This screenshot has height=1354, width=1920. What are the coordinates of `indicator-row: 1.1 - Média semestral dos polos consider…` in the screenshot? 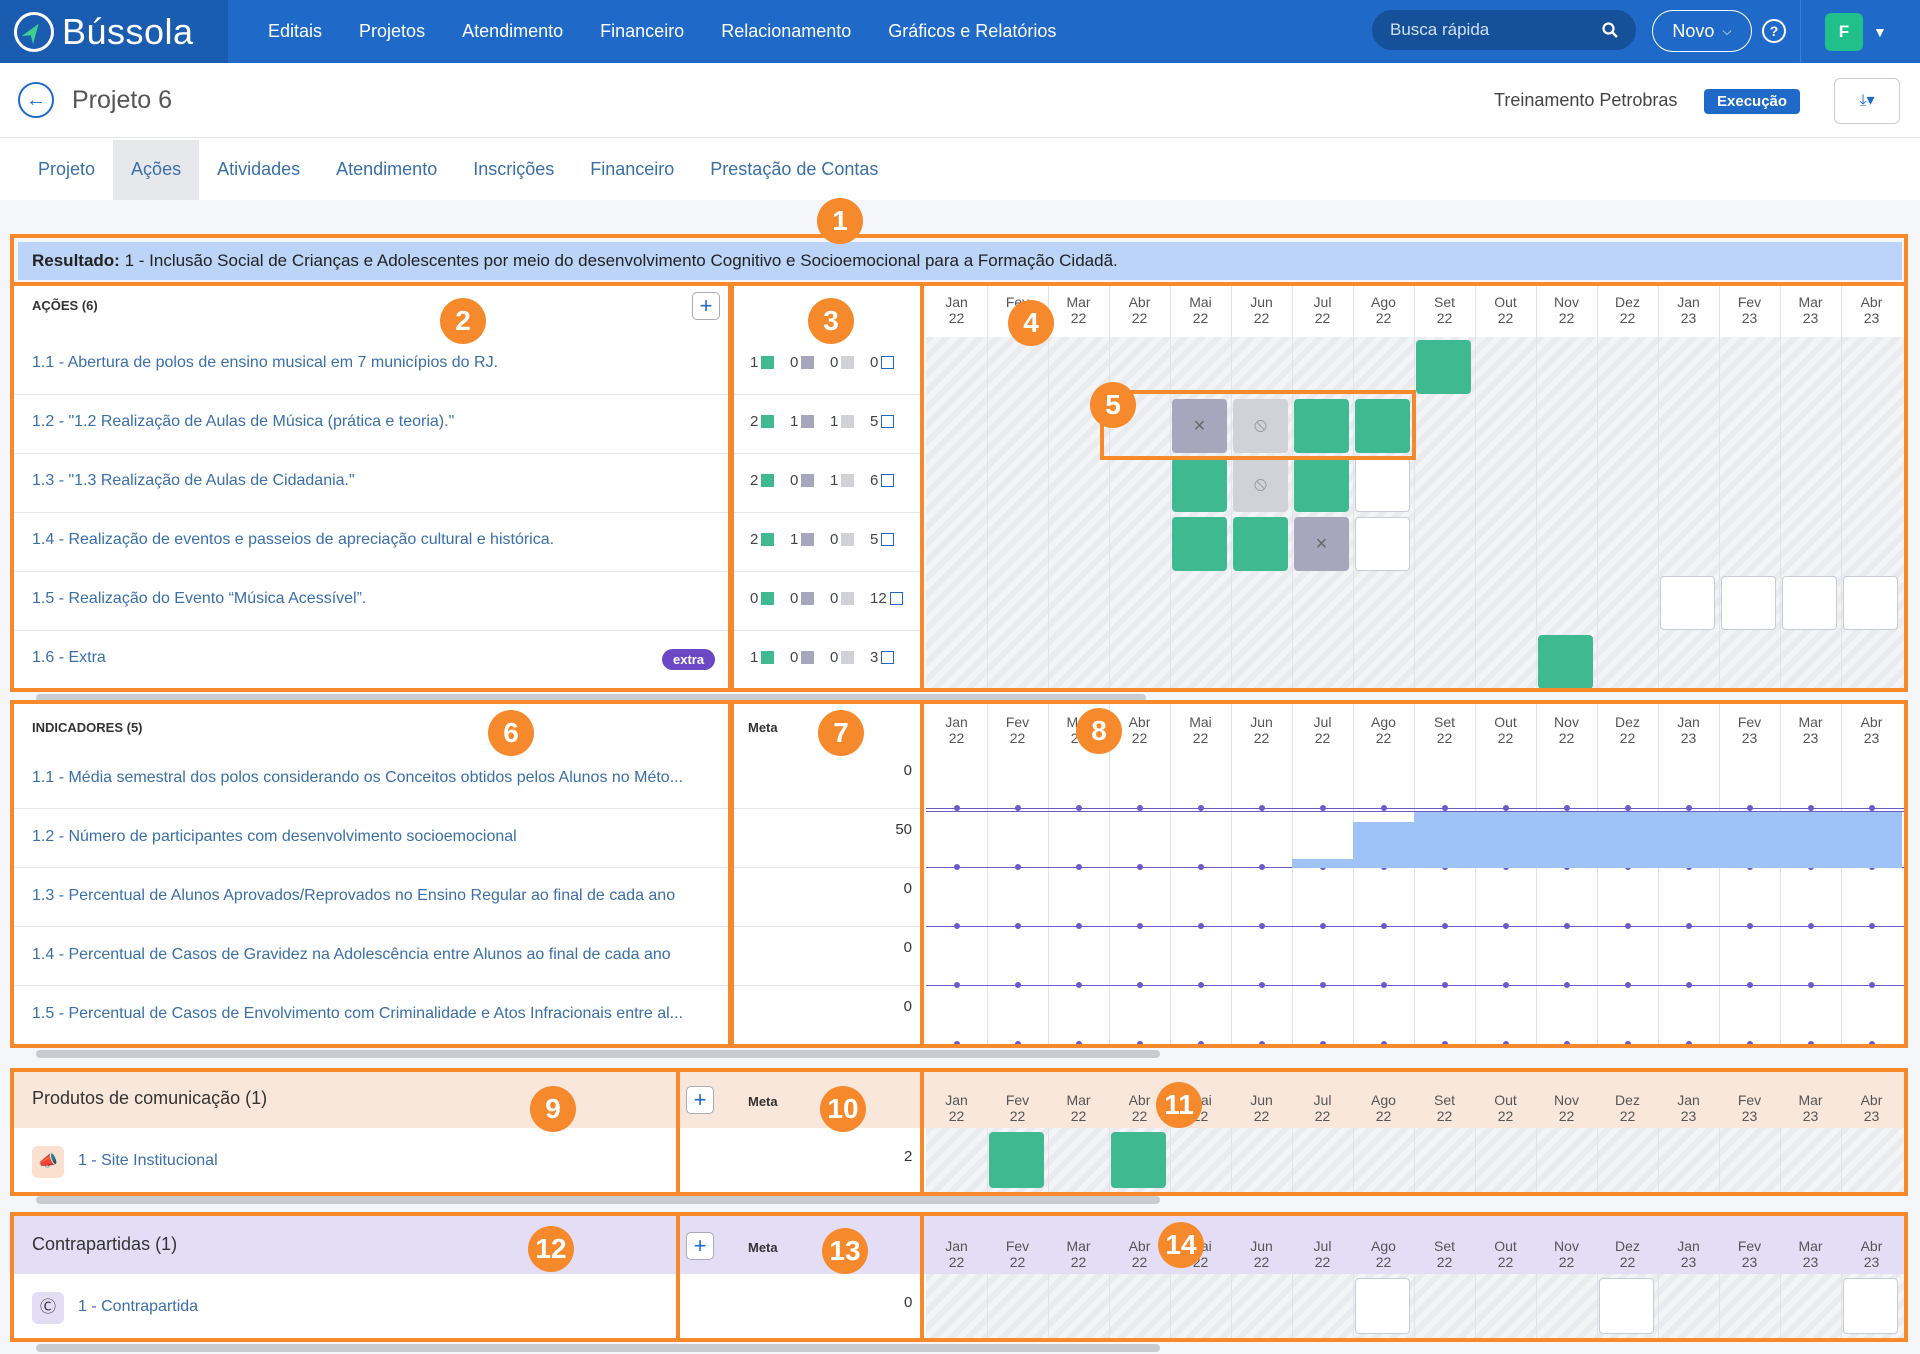 It's located at (372, 779).